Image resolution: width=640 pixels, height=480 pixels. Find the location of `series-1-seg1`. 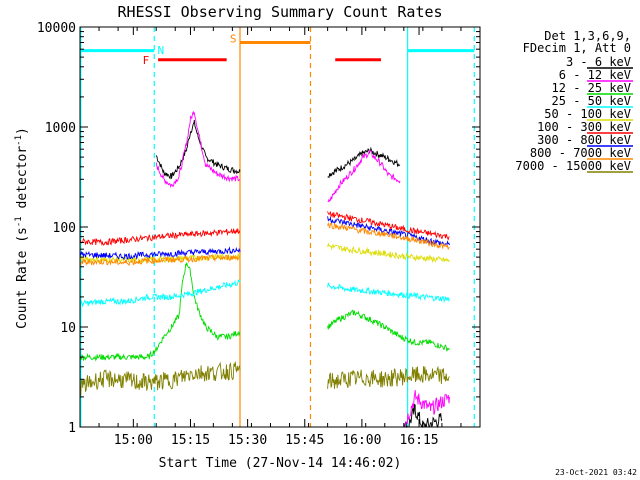

series-1-seg1 is located at coordinates (198, 149).